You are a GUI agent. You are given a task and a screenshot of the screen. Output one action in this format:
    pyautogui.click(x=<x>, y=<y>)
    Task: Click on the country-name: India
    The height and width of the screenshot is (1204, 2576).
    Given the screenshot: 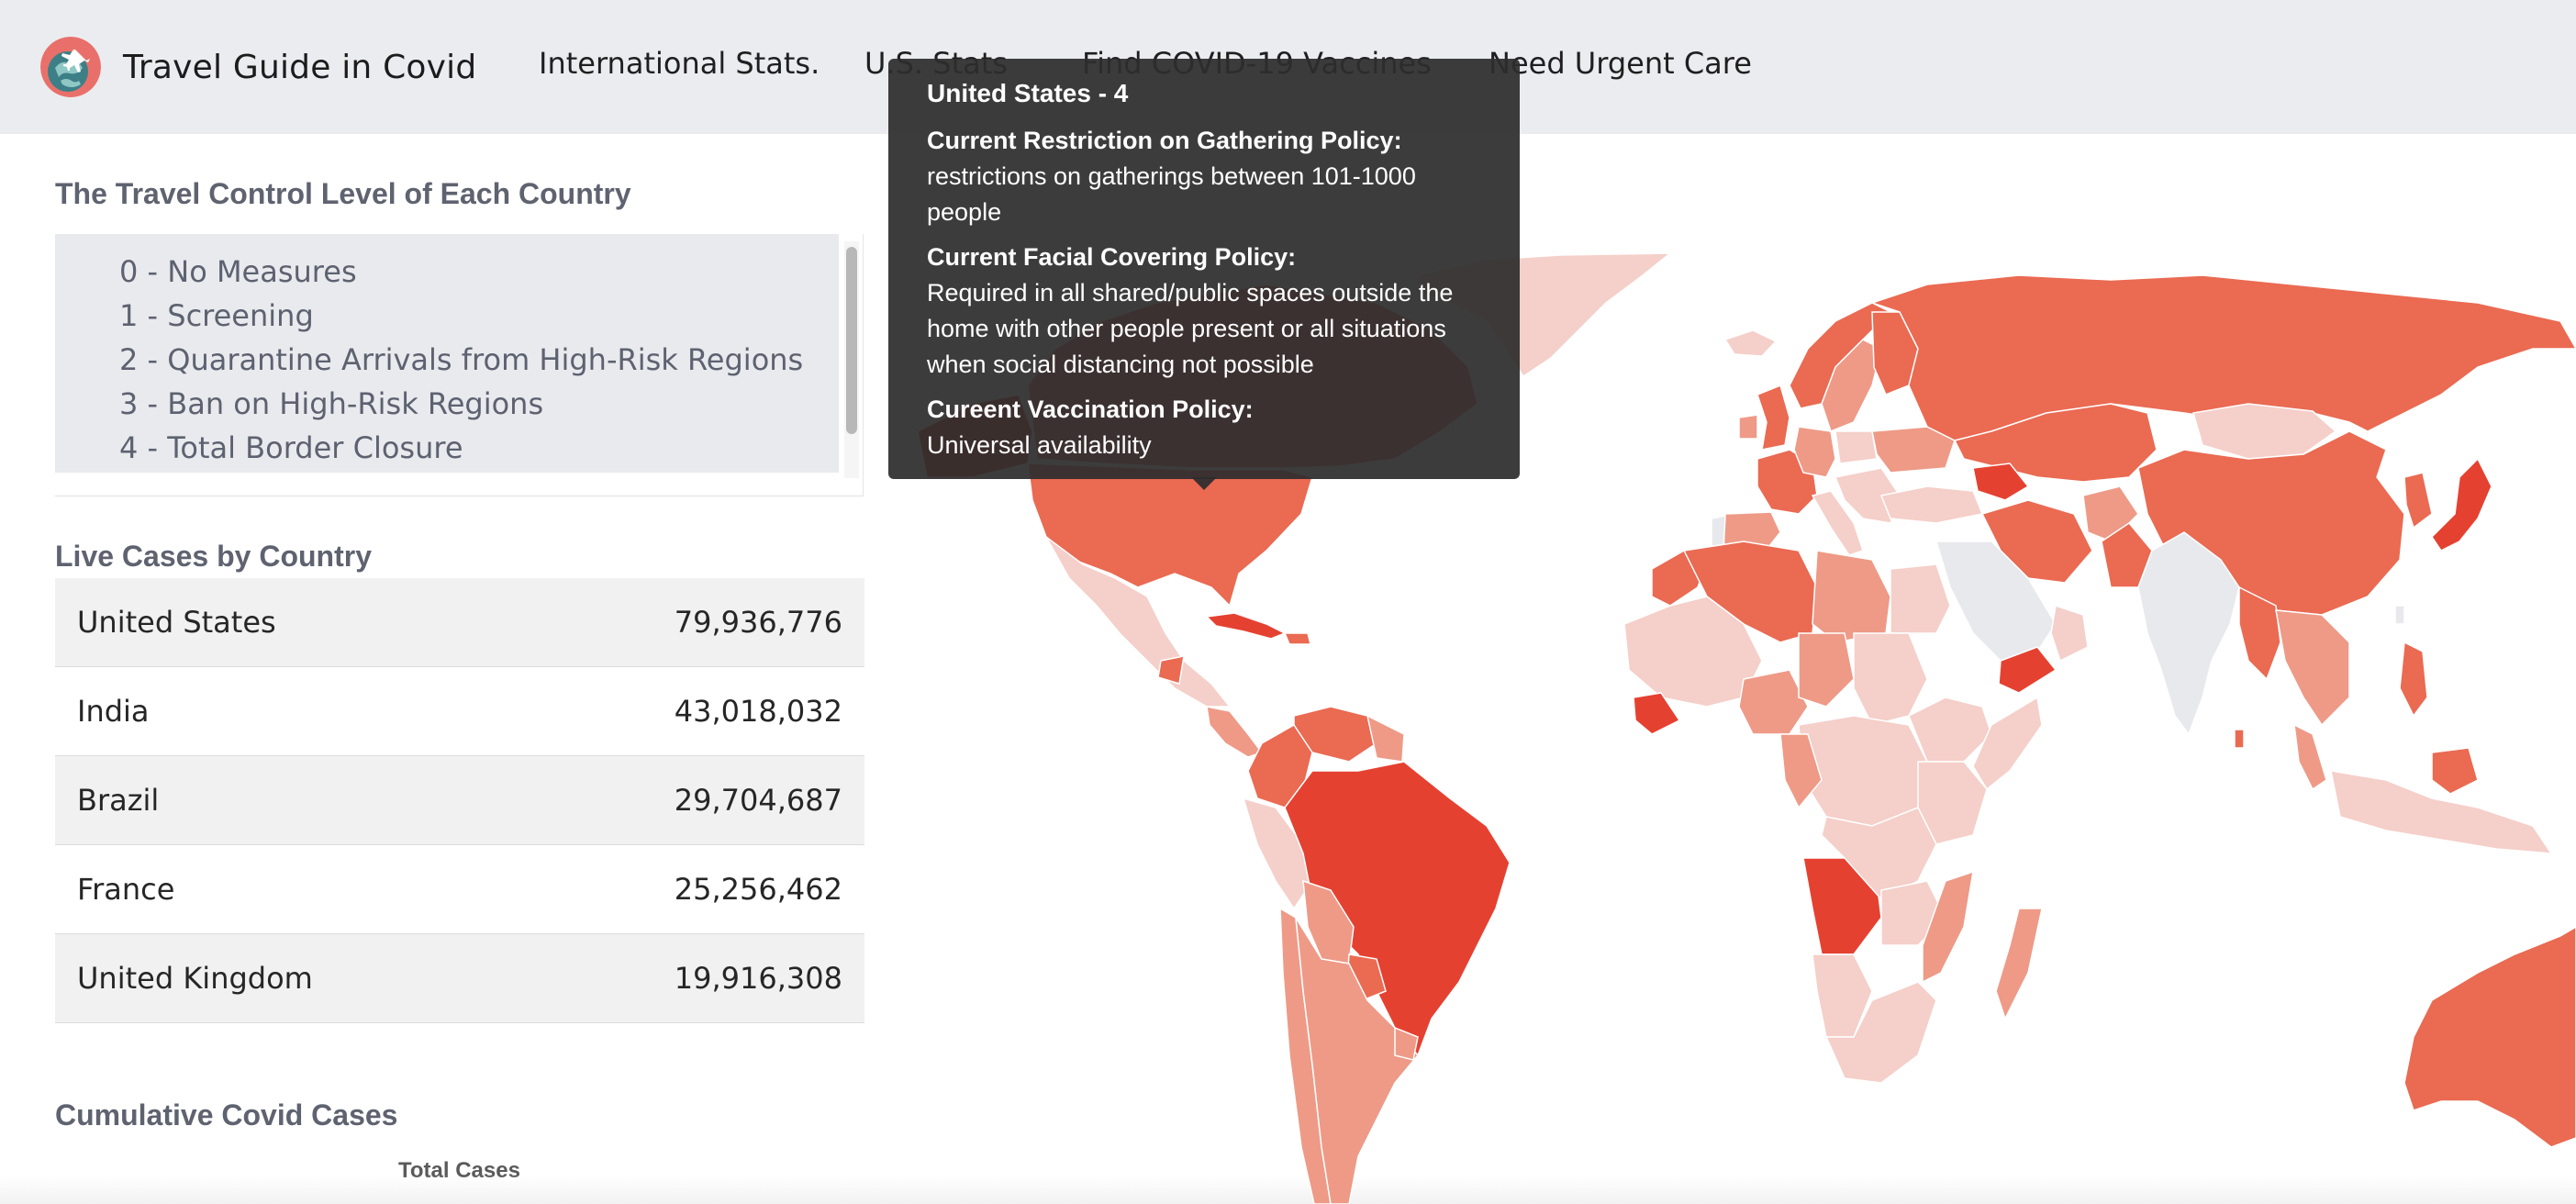 What is the action you would take?
    pyautogui.click(x=113, y=712)
    